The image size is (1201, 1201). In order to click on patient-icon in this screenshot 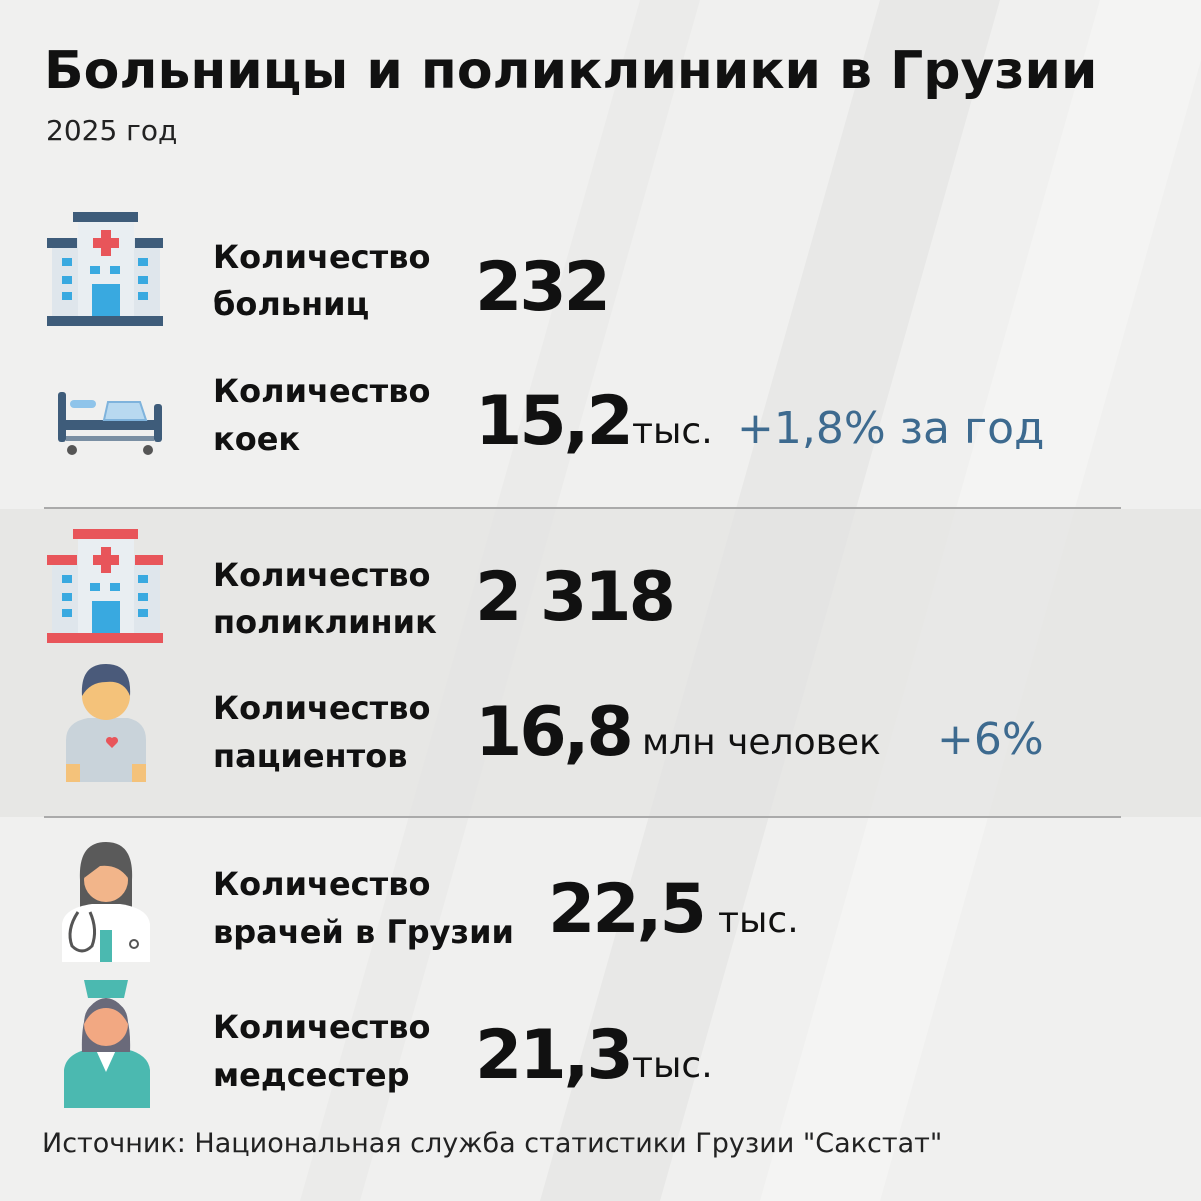, I will do `click(106, 723)`.